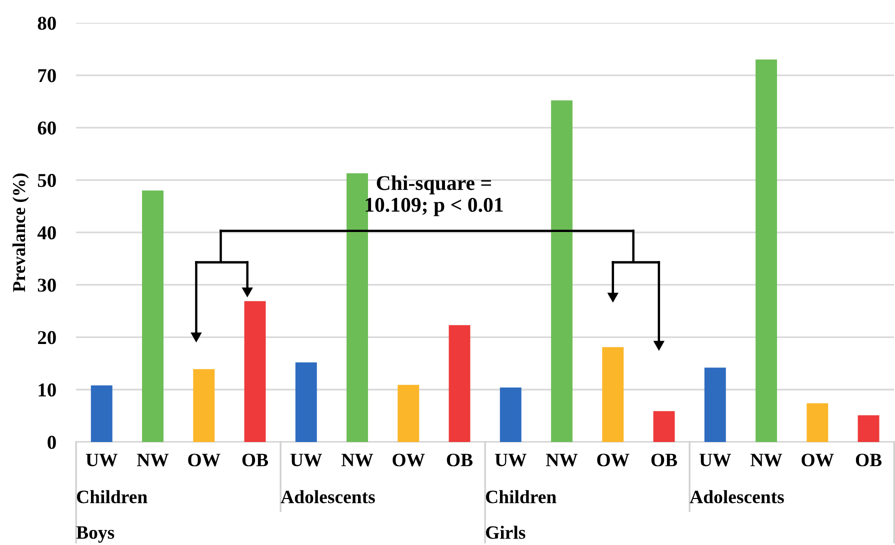  I want to click on text: Girls, so click(506, 532).